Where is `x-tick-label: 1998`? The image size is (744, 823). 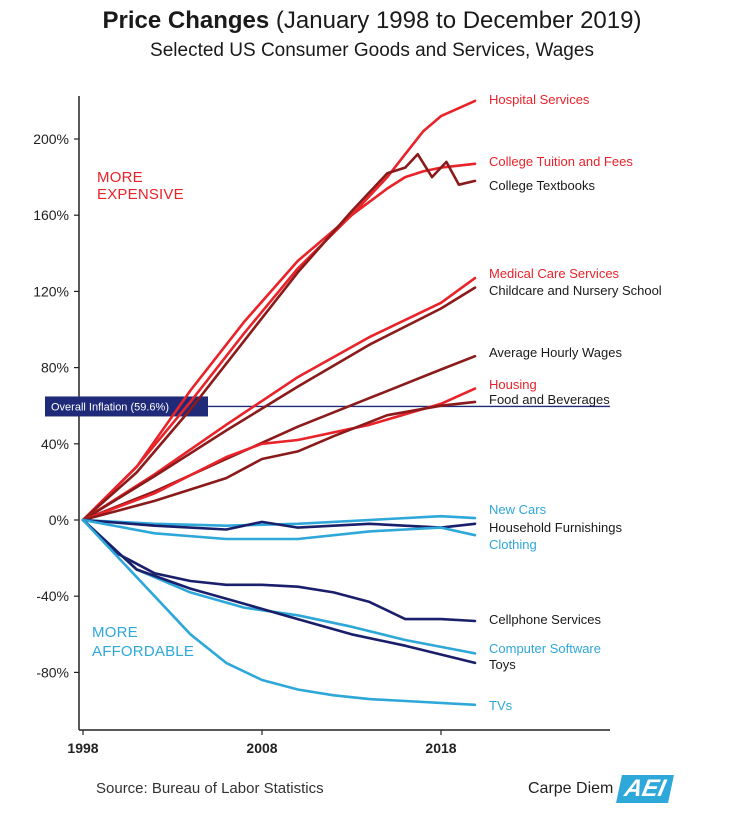 x-tick-label: 1998 is located at coordinates (82, 748).